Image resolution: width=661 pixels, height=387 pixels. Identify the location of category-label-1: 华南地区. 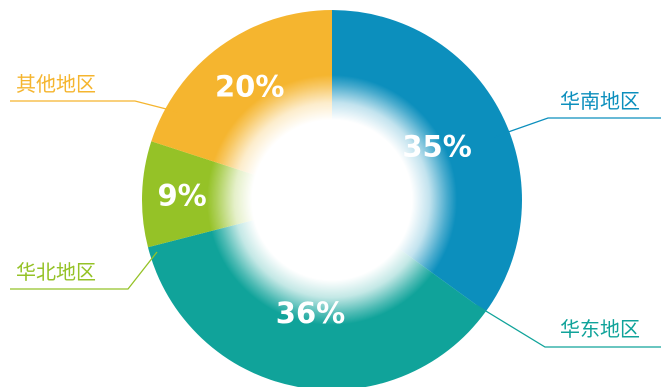
(600, 101).